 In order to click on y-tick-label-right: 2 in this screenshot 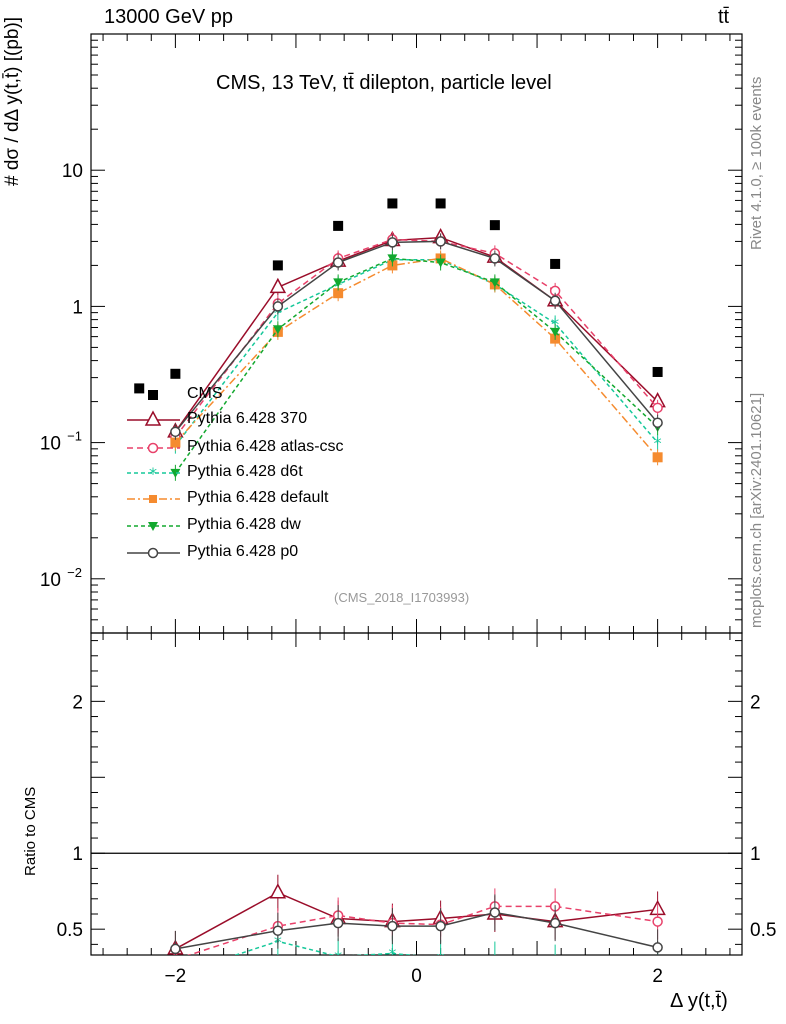, I will do `click(755, 702)`.